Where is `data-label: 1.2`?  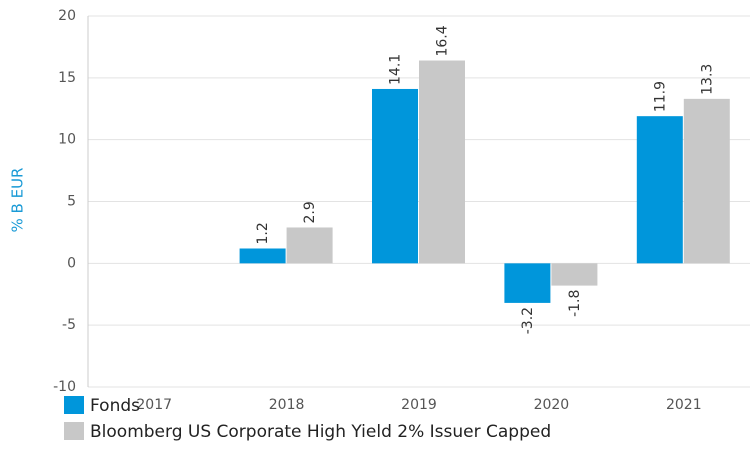 data-label: 1.2 is located at coordinates (263, 233).